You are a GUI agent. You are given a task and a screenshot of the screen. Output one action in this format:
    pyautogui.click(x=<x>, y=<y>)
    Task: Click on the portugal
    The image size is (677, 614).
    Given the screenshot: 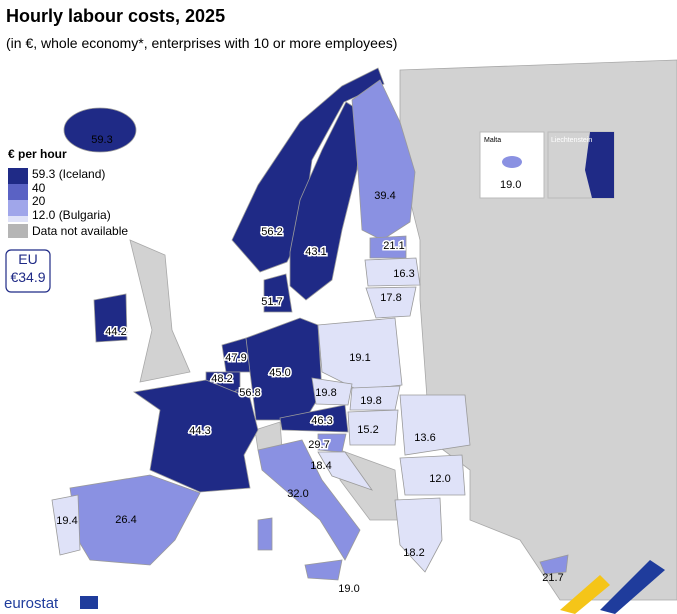 What is the action you would take?
    pyautogui.click(x=66, y=525)
    